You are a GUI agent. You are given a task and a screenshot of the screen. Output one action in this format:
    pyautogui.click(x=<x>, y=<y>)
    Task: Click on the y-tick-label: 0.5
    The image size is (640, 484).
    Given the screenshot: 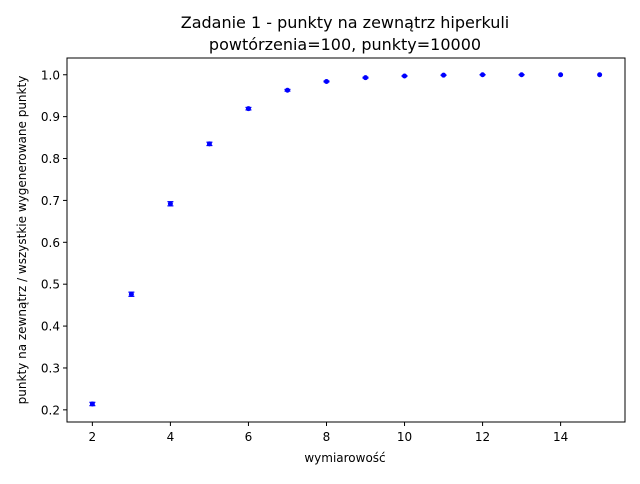 What is the action you would take?
    pyautogui.click(x=50, y=285)
    